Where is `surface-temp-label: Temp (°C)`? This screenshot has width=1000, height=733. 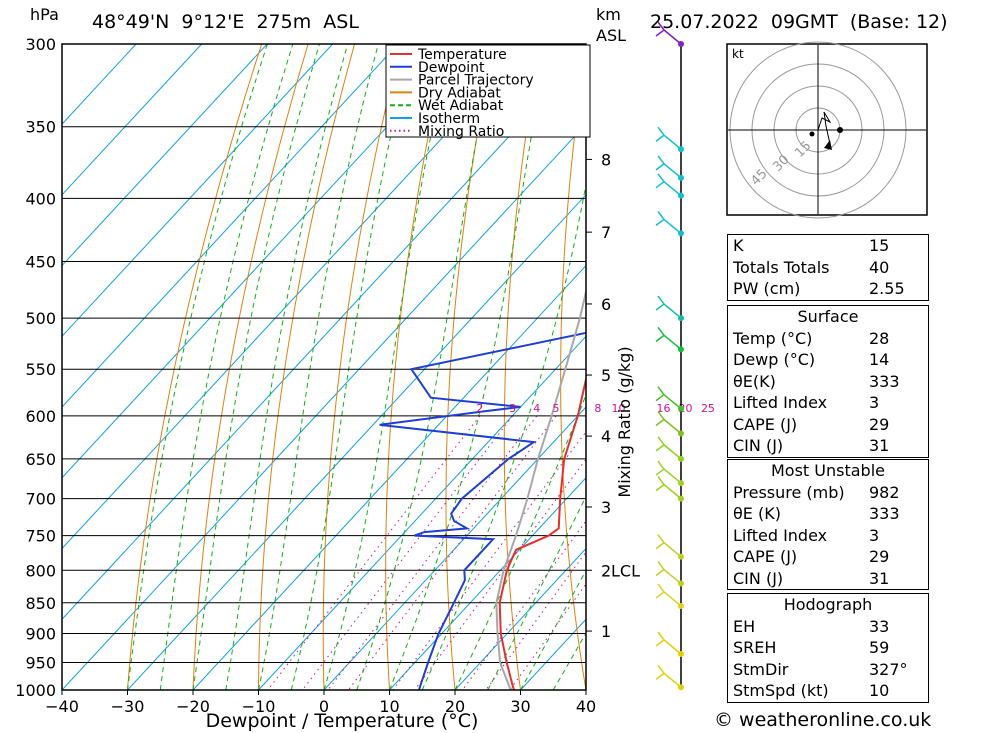
surface-temp-label: Temp (°C) is located at coordinates (773, 338).